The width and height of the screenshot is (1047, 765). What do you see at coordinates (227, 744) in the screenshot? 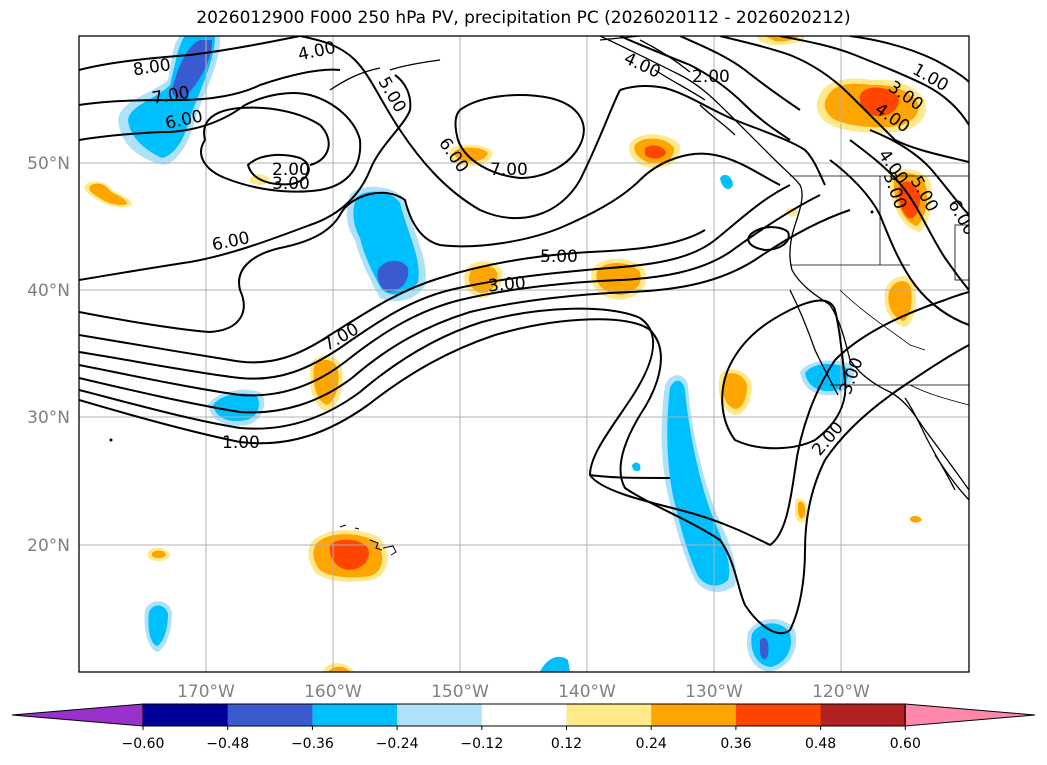
I see `colorbar-tick-label: −0.48` at bounding box center [227, 744].